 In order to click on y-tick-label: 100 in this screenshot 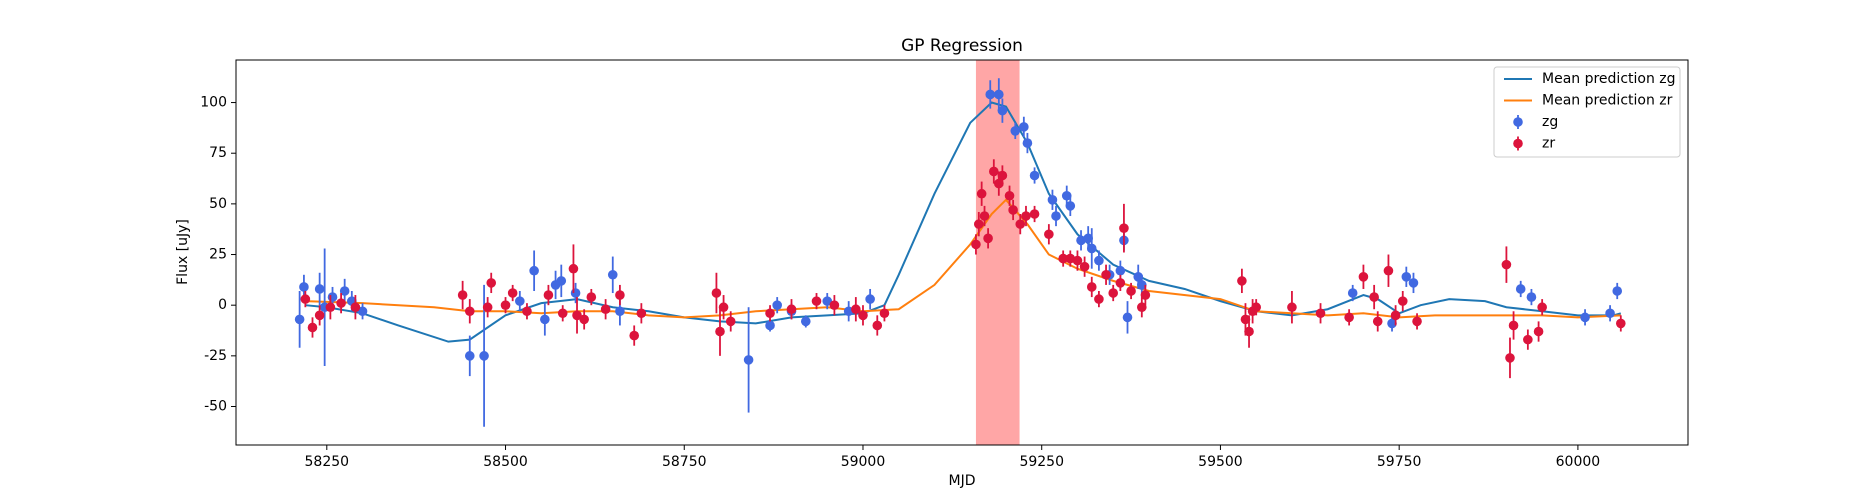, I will do `click(213, 103)`.